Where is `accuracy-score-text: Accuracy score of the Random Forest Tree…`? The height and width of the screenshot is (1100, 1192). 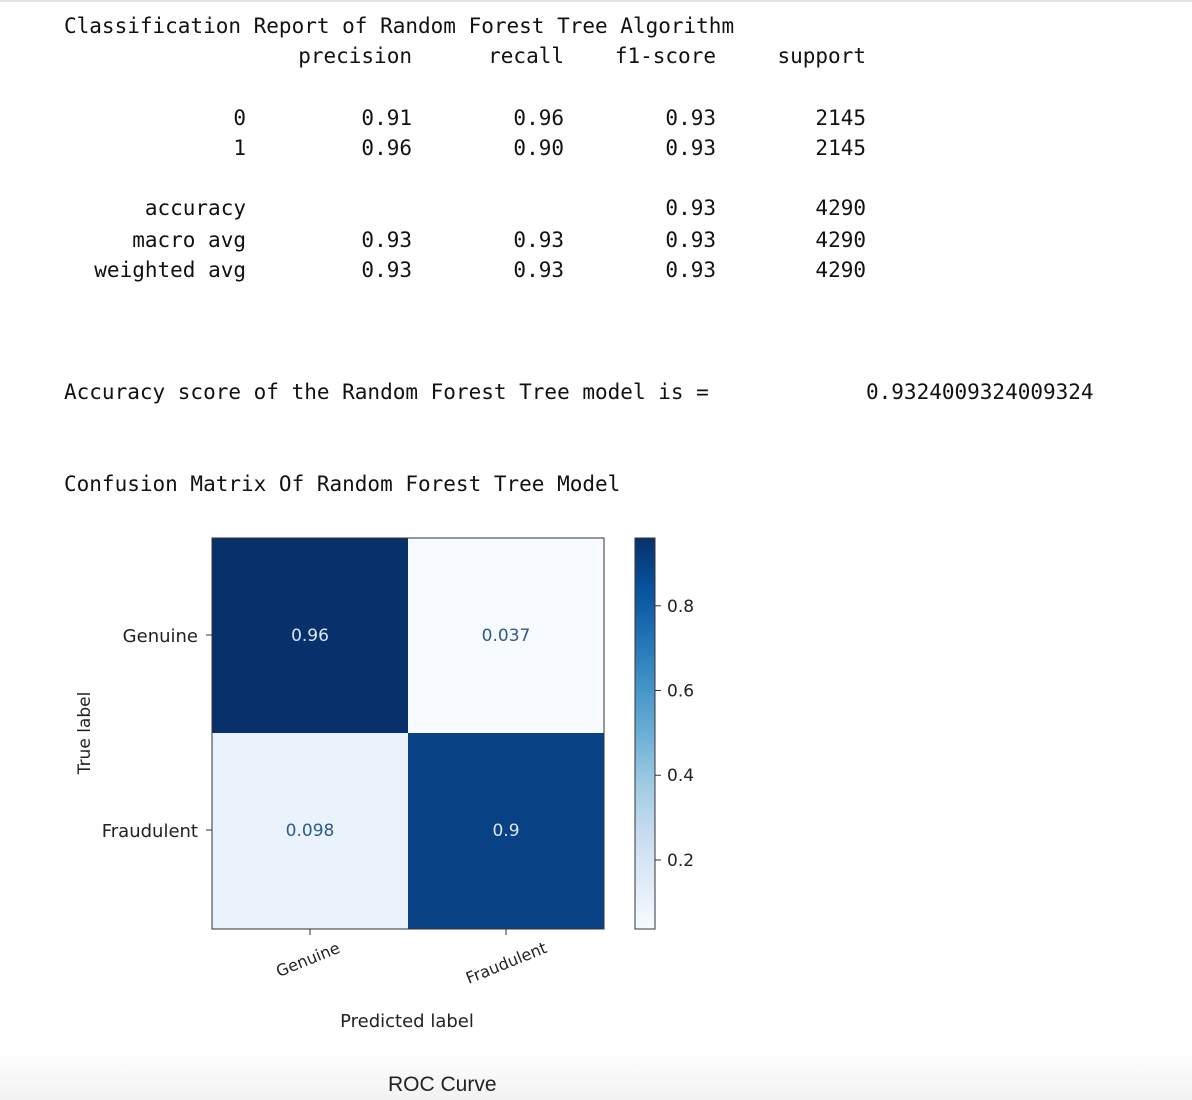
accuracy-score-text: Accuracy score of the Random Forest Tree… is located at coordinates (386, 392).